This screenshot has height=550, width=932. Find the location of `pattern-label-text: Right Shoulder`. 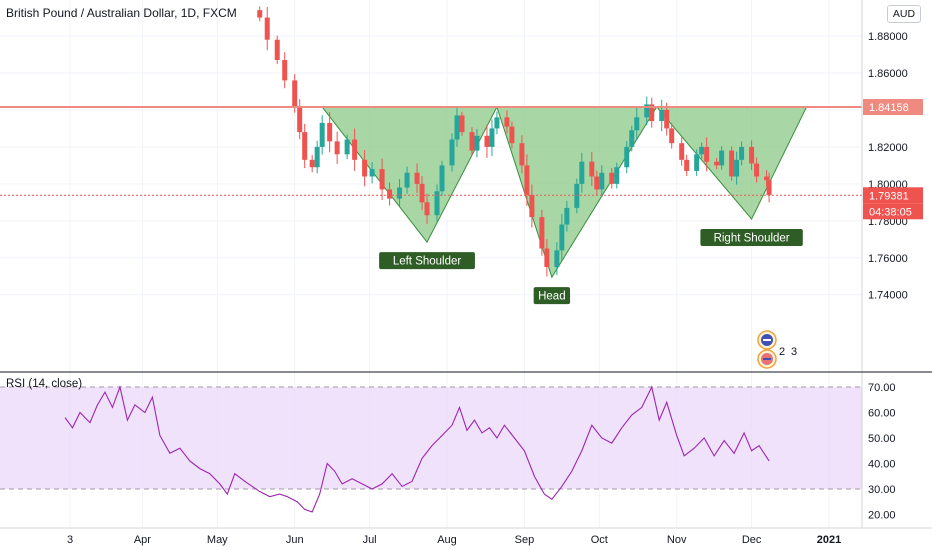

pattern-label-text: Right Shoulder is located at coordinates (752, 238).